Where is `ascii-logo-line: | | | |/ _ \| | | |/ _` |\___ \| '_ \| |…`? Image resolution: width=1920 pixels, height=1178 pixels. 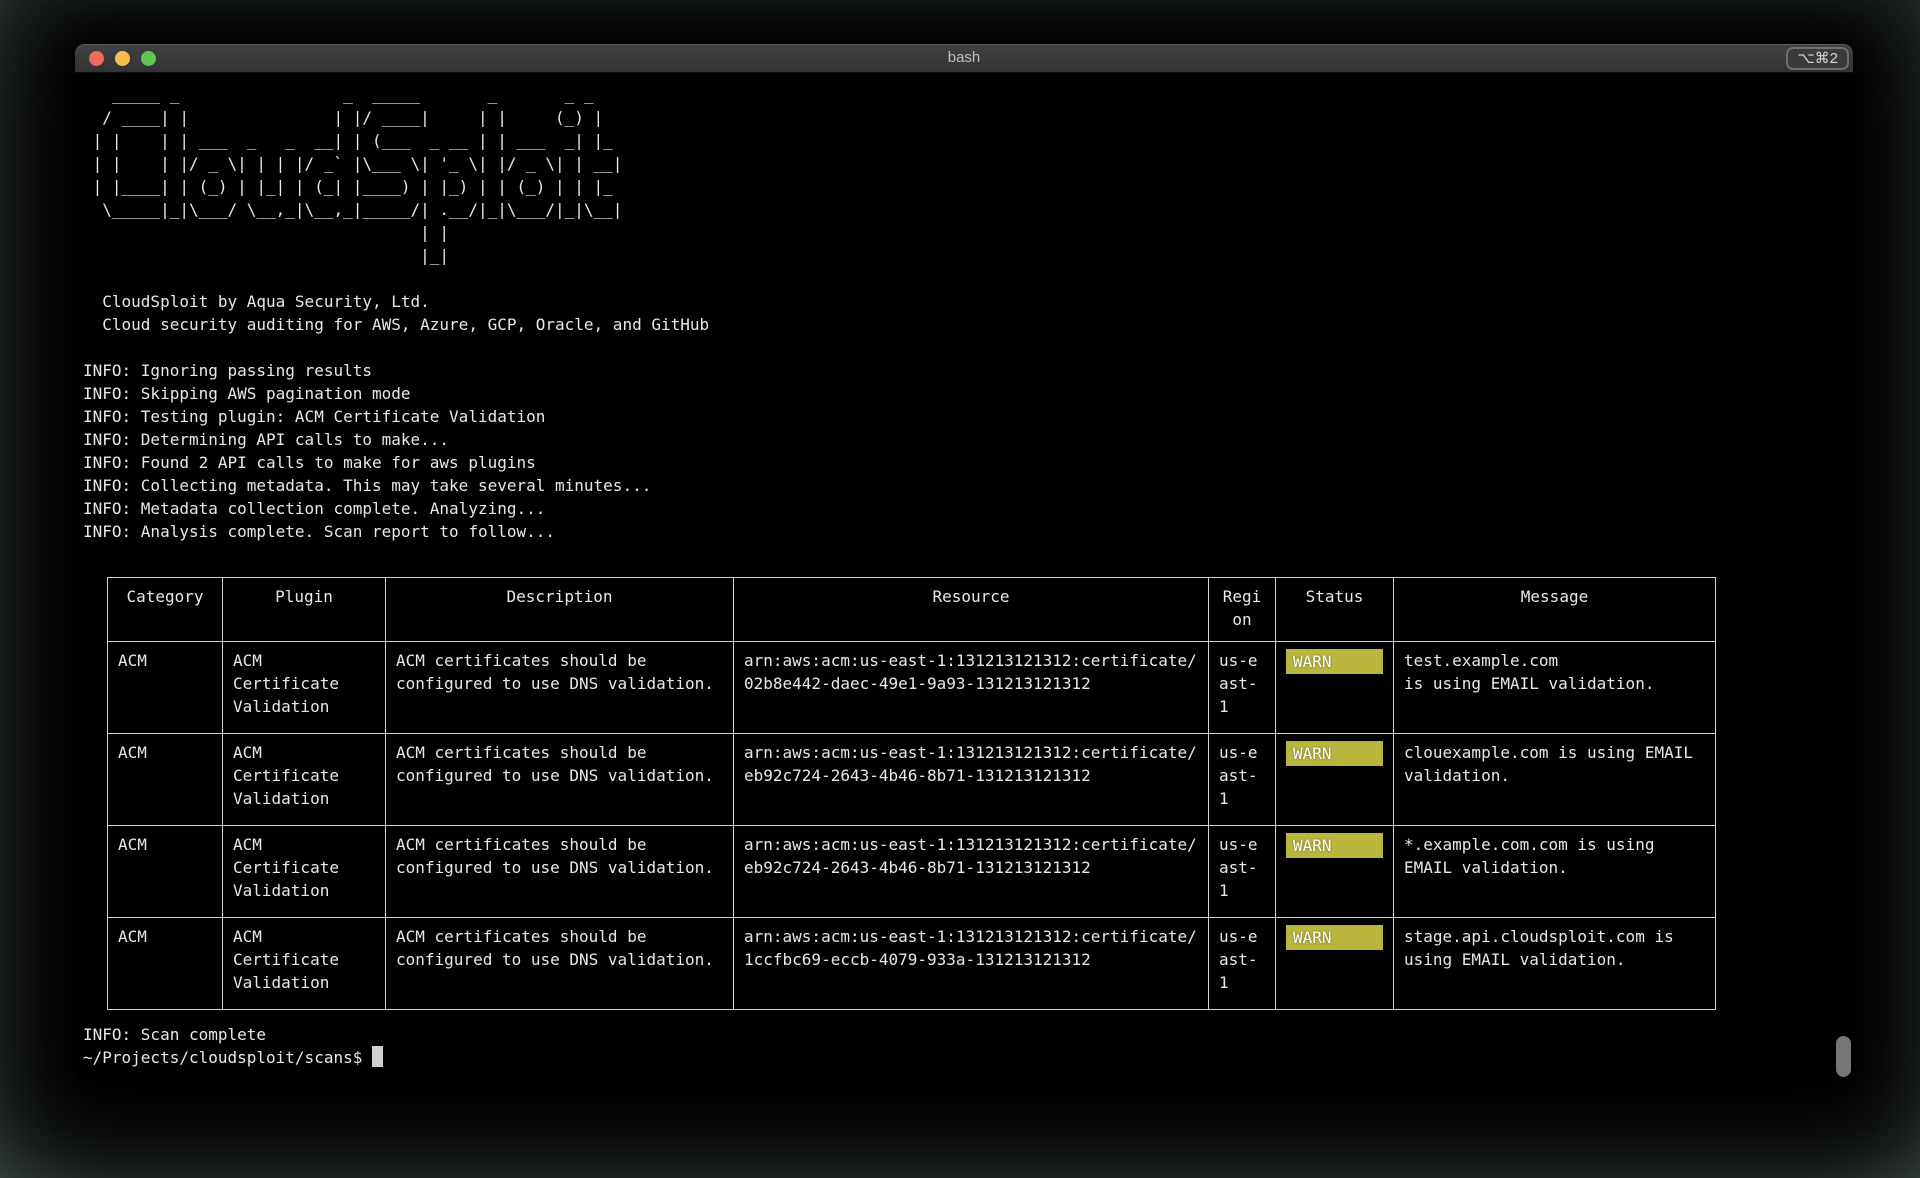
ascii-logo-line: | | | |/ _ \| | | |/ _` |\___ \| '_ \| |… is located at coordinates (353, 163).